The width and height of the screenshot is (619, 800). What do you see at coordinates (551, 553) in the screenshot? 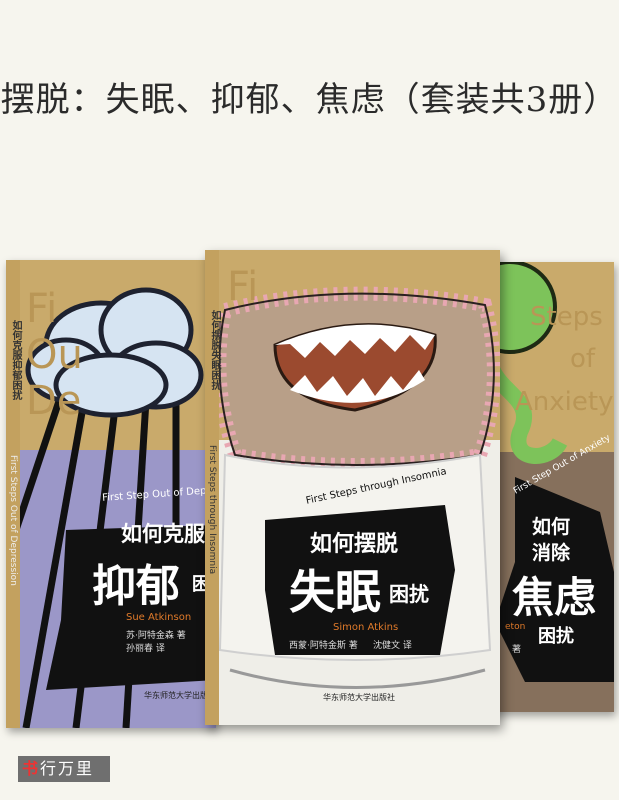
I see `book-title-line2: 消除` at bounding box center [551, 553].